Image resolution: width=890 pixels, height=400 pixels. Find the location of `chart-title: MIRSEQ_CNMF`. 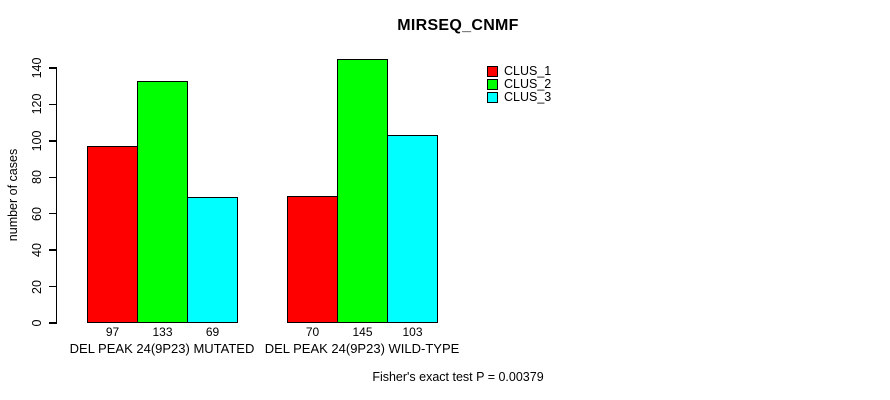

chart-title: MIRSEQ_CNMF is located at coordinates (458, 25).